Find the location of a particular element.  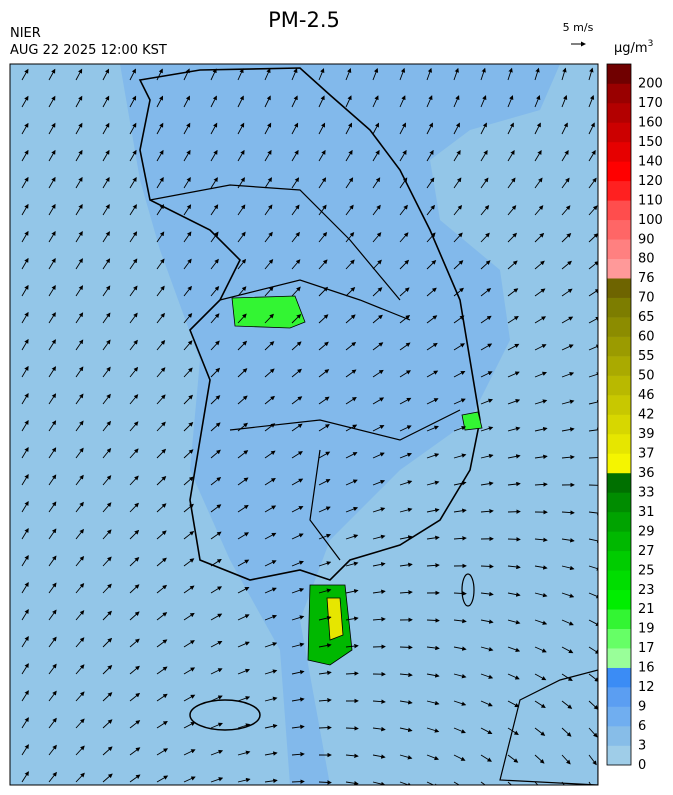

colorbar-label: 60 is located at coordinates (646, 337).